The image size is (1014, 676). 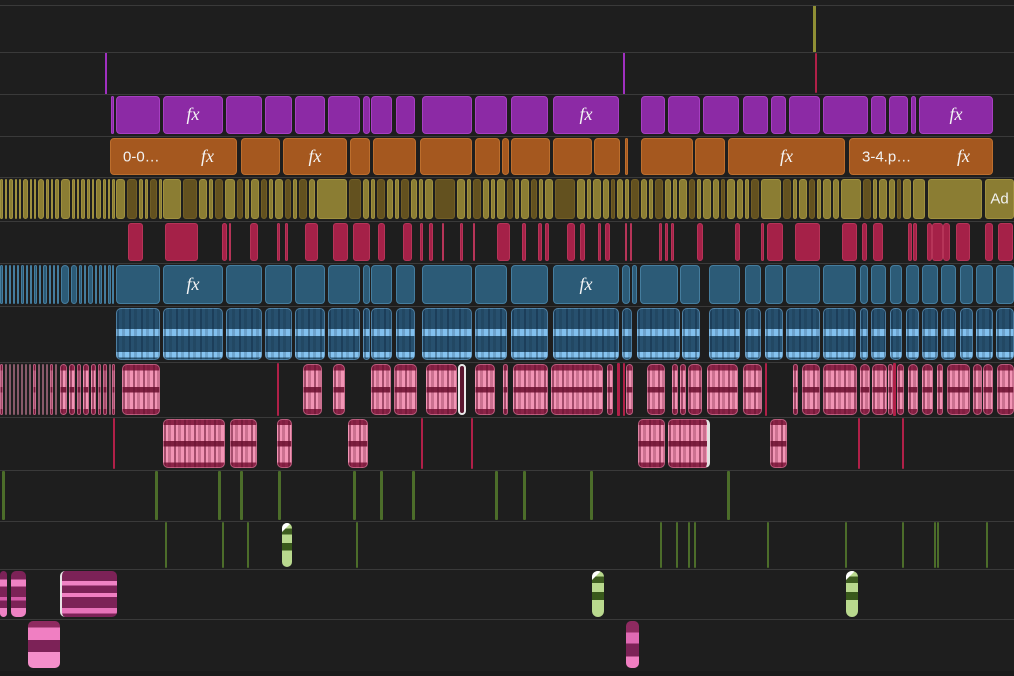 I want to click on clip-purple: fx, so click(x=586, y=115).